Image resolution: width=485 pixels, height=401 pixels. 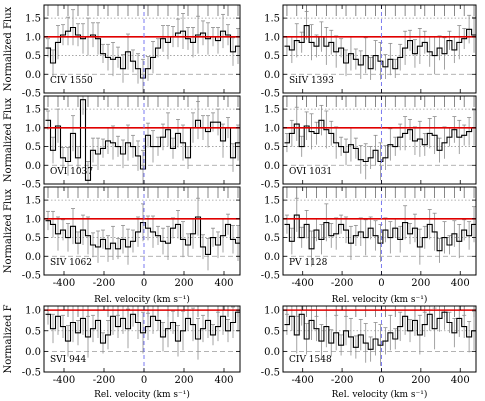 I want to click on panel-ovi-1037: -0.5 0.0 0.5 1.0 1.5 OVI 1037 Normalized Flux, so click(x=122, y=143).